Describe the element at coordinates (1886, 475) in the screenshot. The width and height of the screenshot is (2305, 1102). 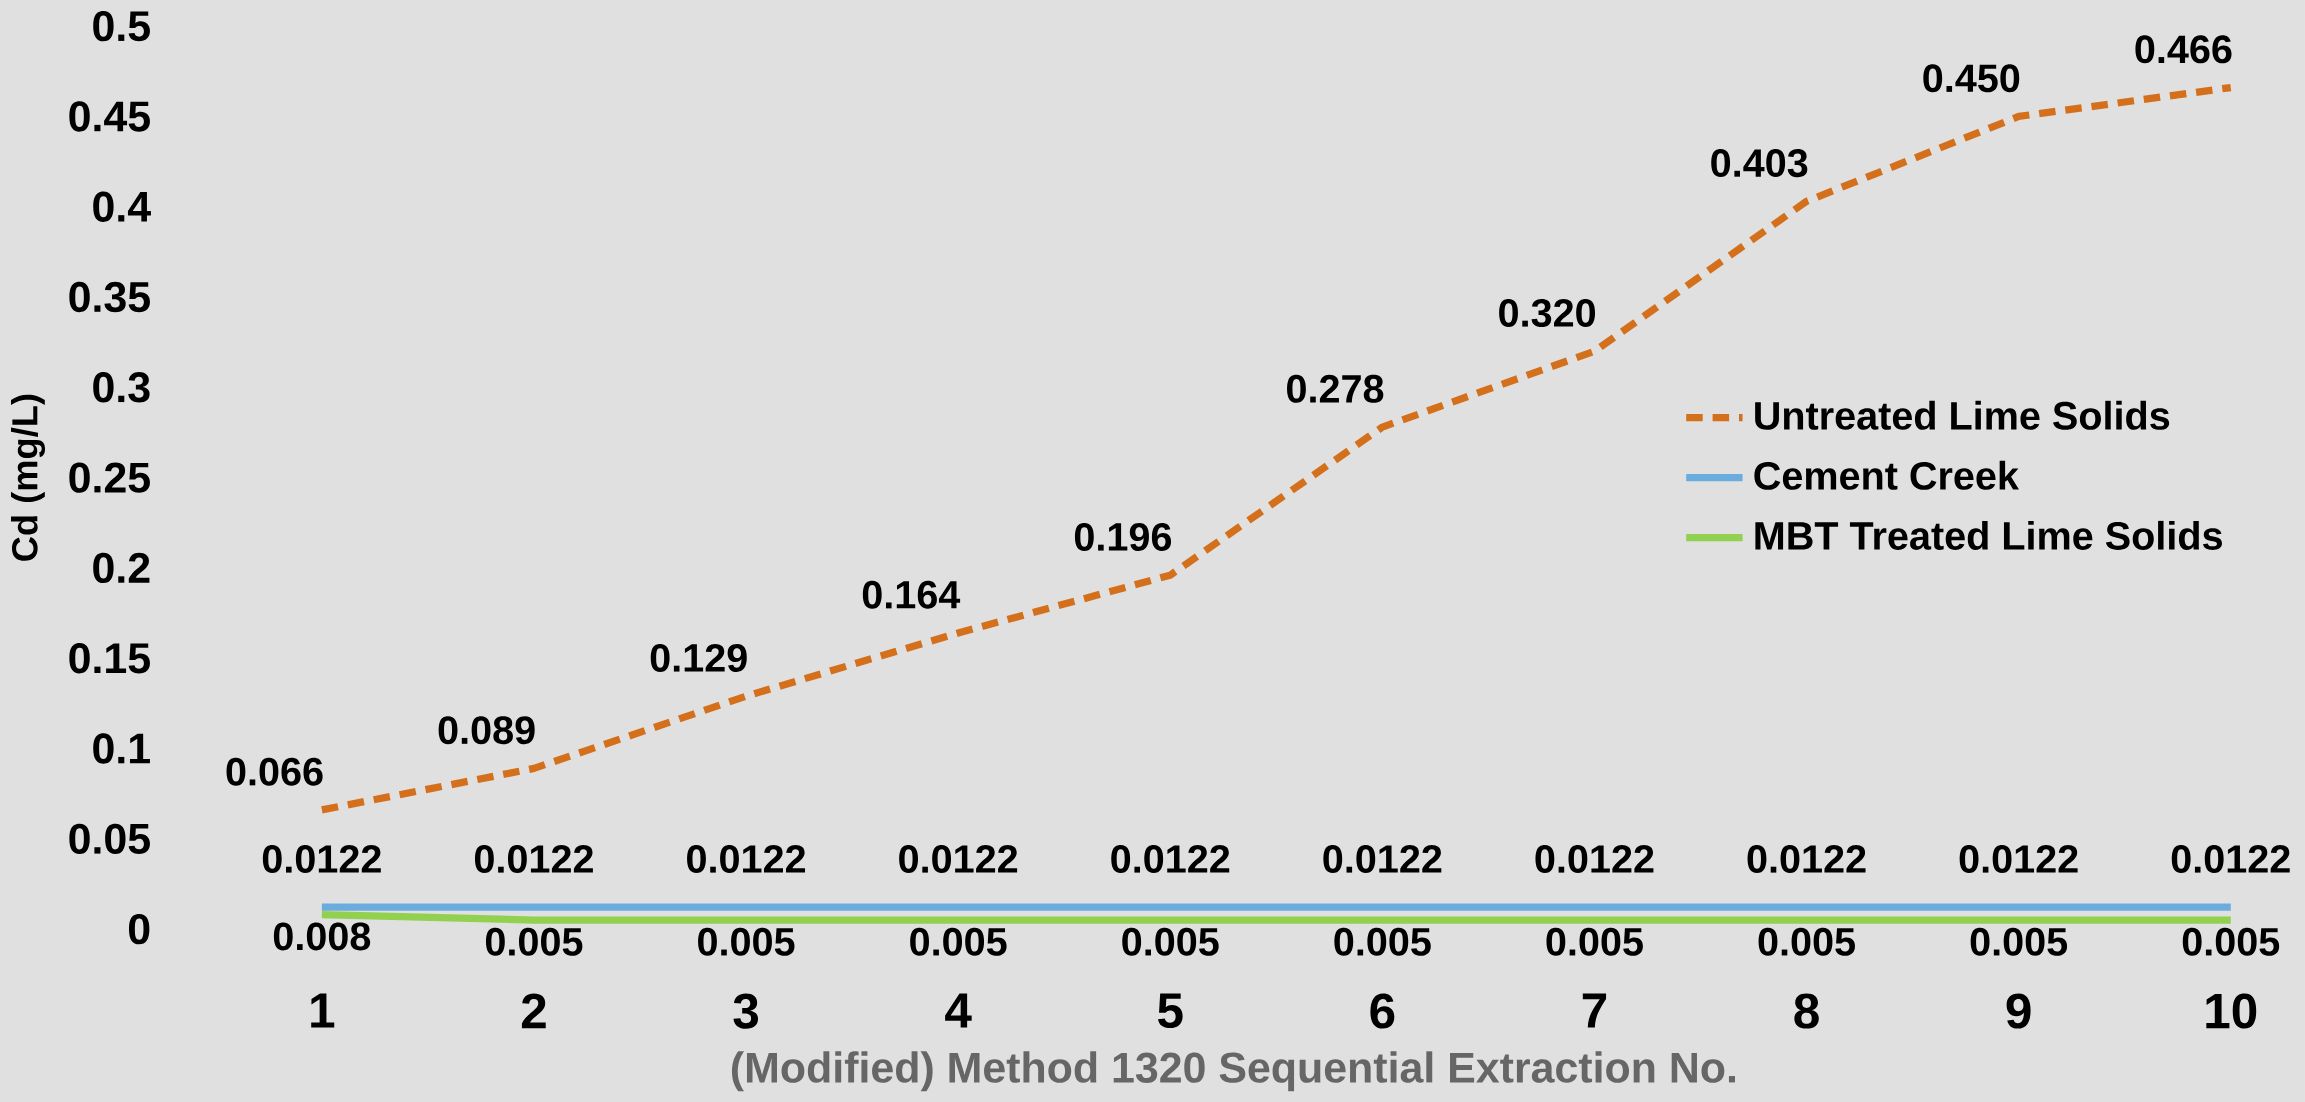
I see `legend-label: Cement Creek` at that location.